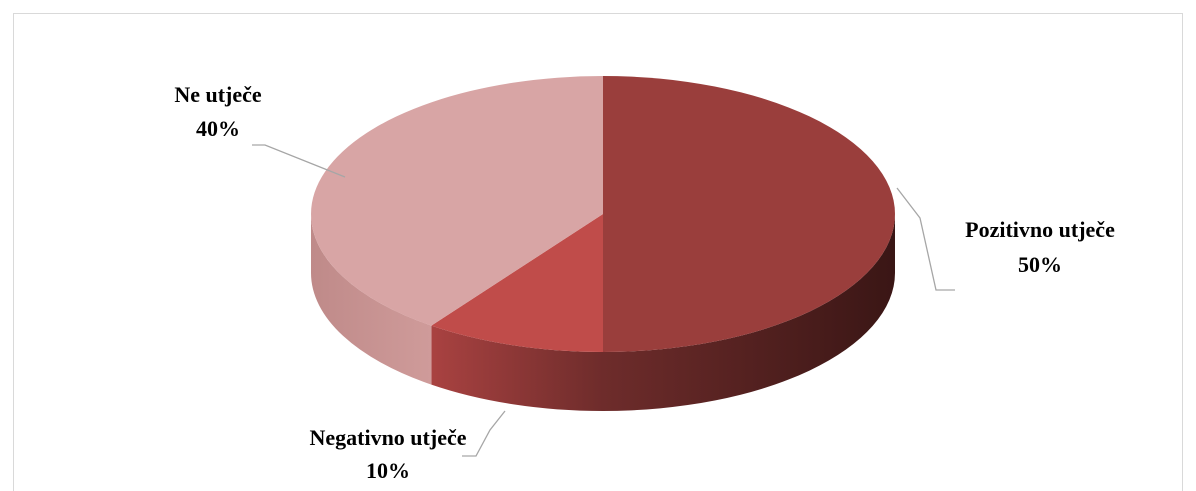  I want to click on slice-value-pozitivno: 50%, so click(1040, 264).